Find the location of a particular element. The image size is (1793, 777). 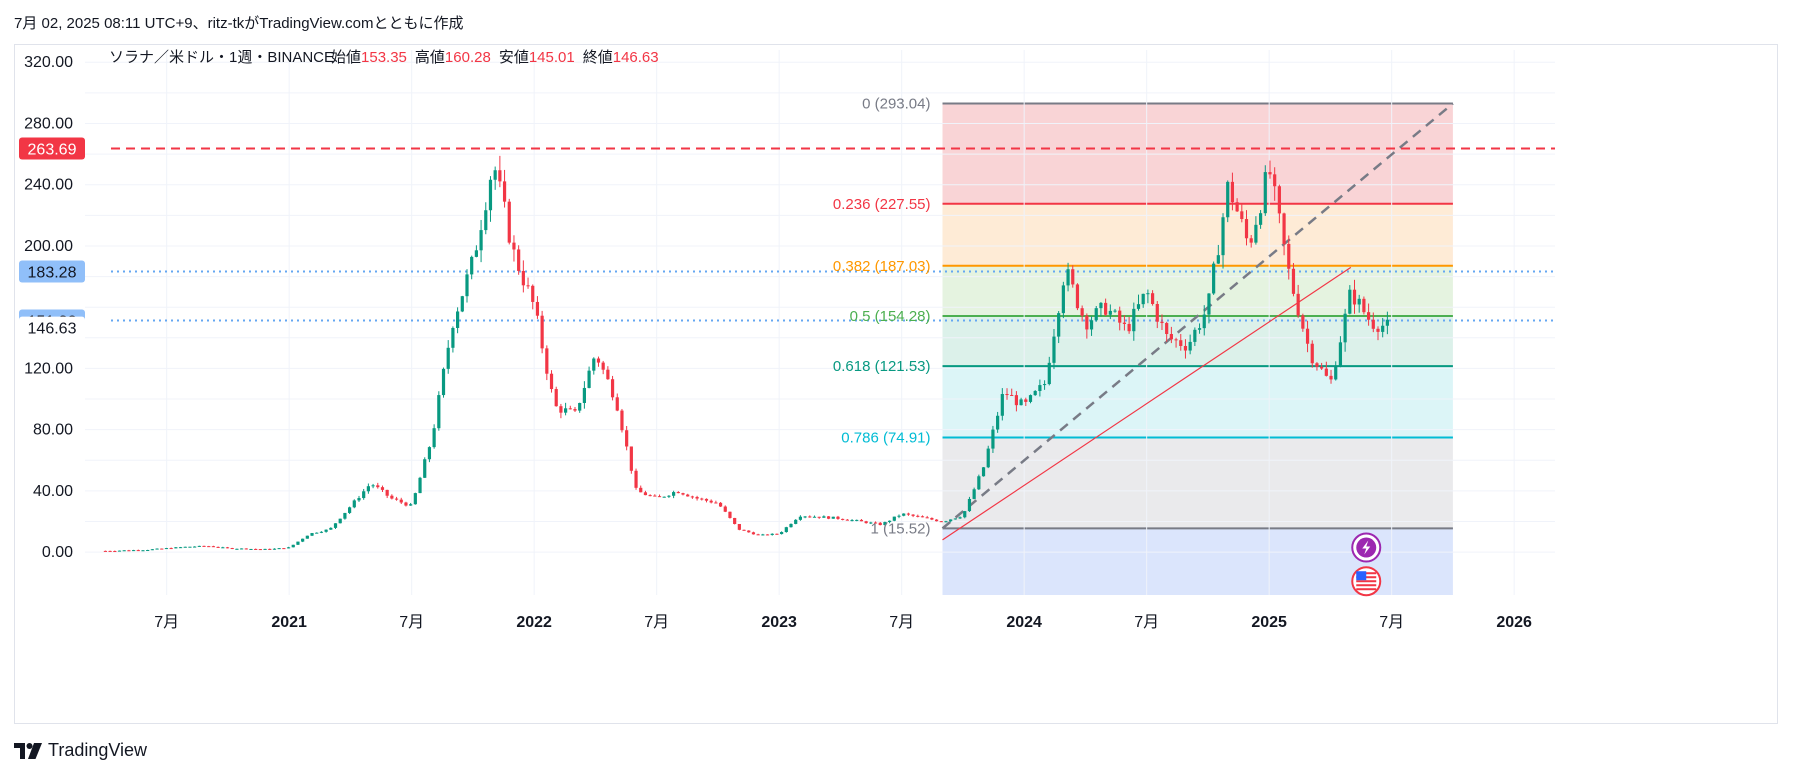

price-label-text: 183.28 is located at coordinates (52, 273).